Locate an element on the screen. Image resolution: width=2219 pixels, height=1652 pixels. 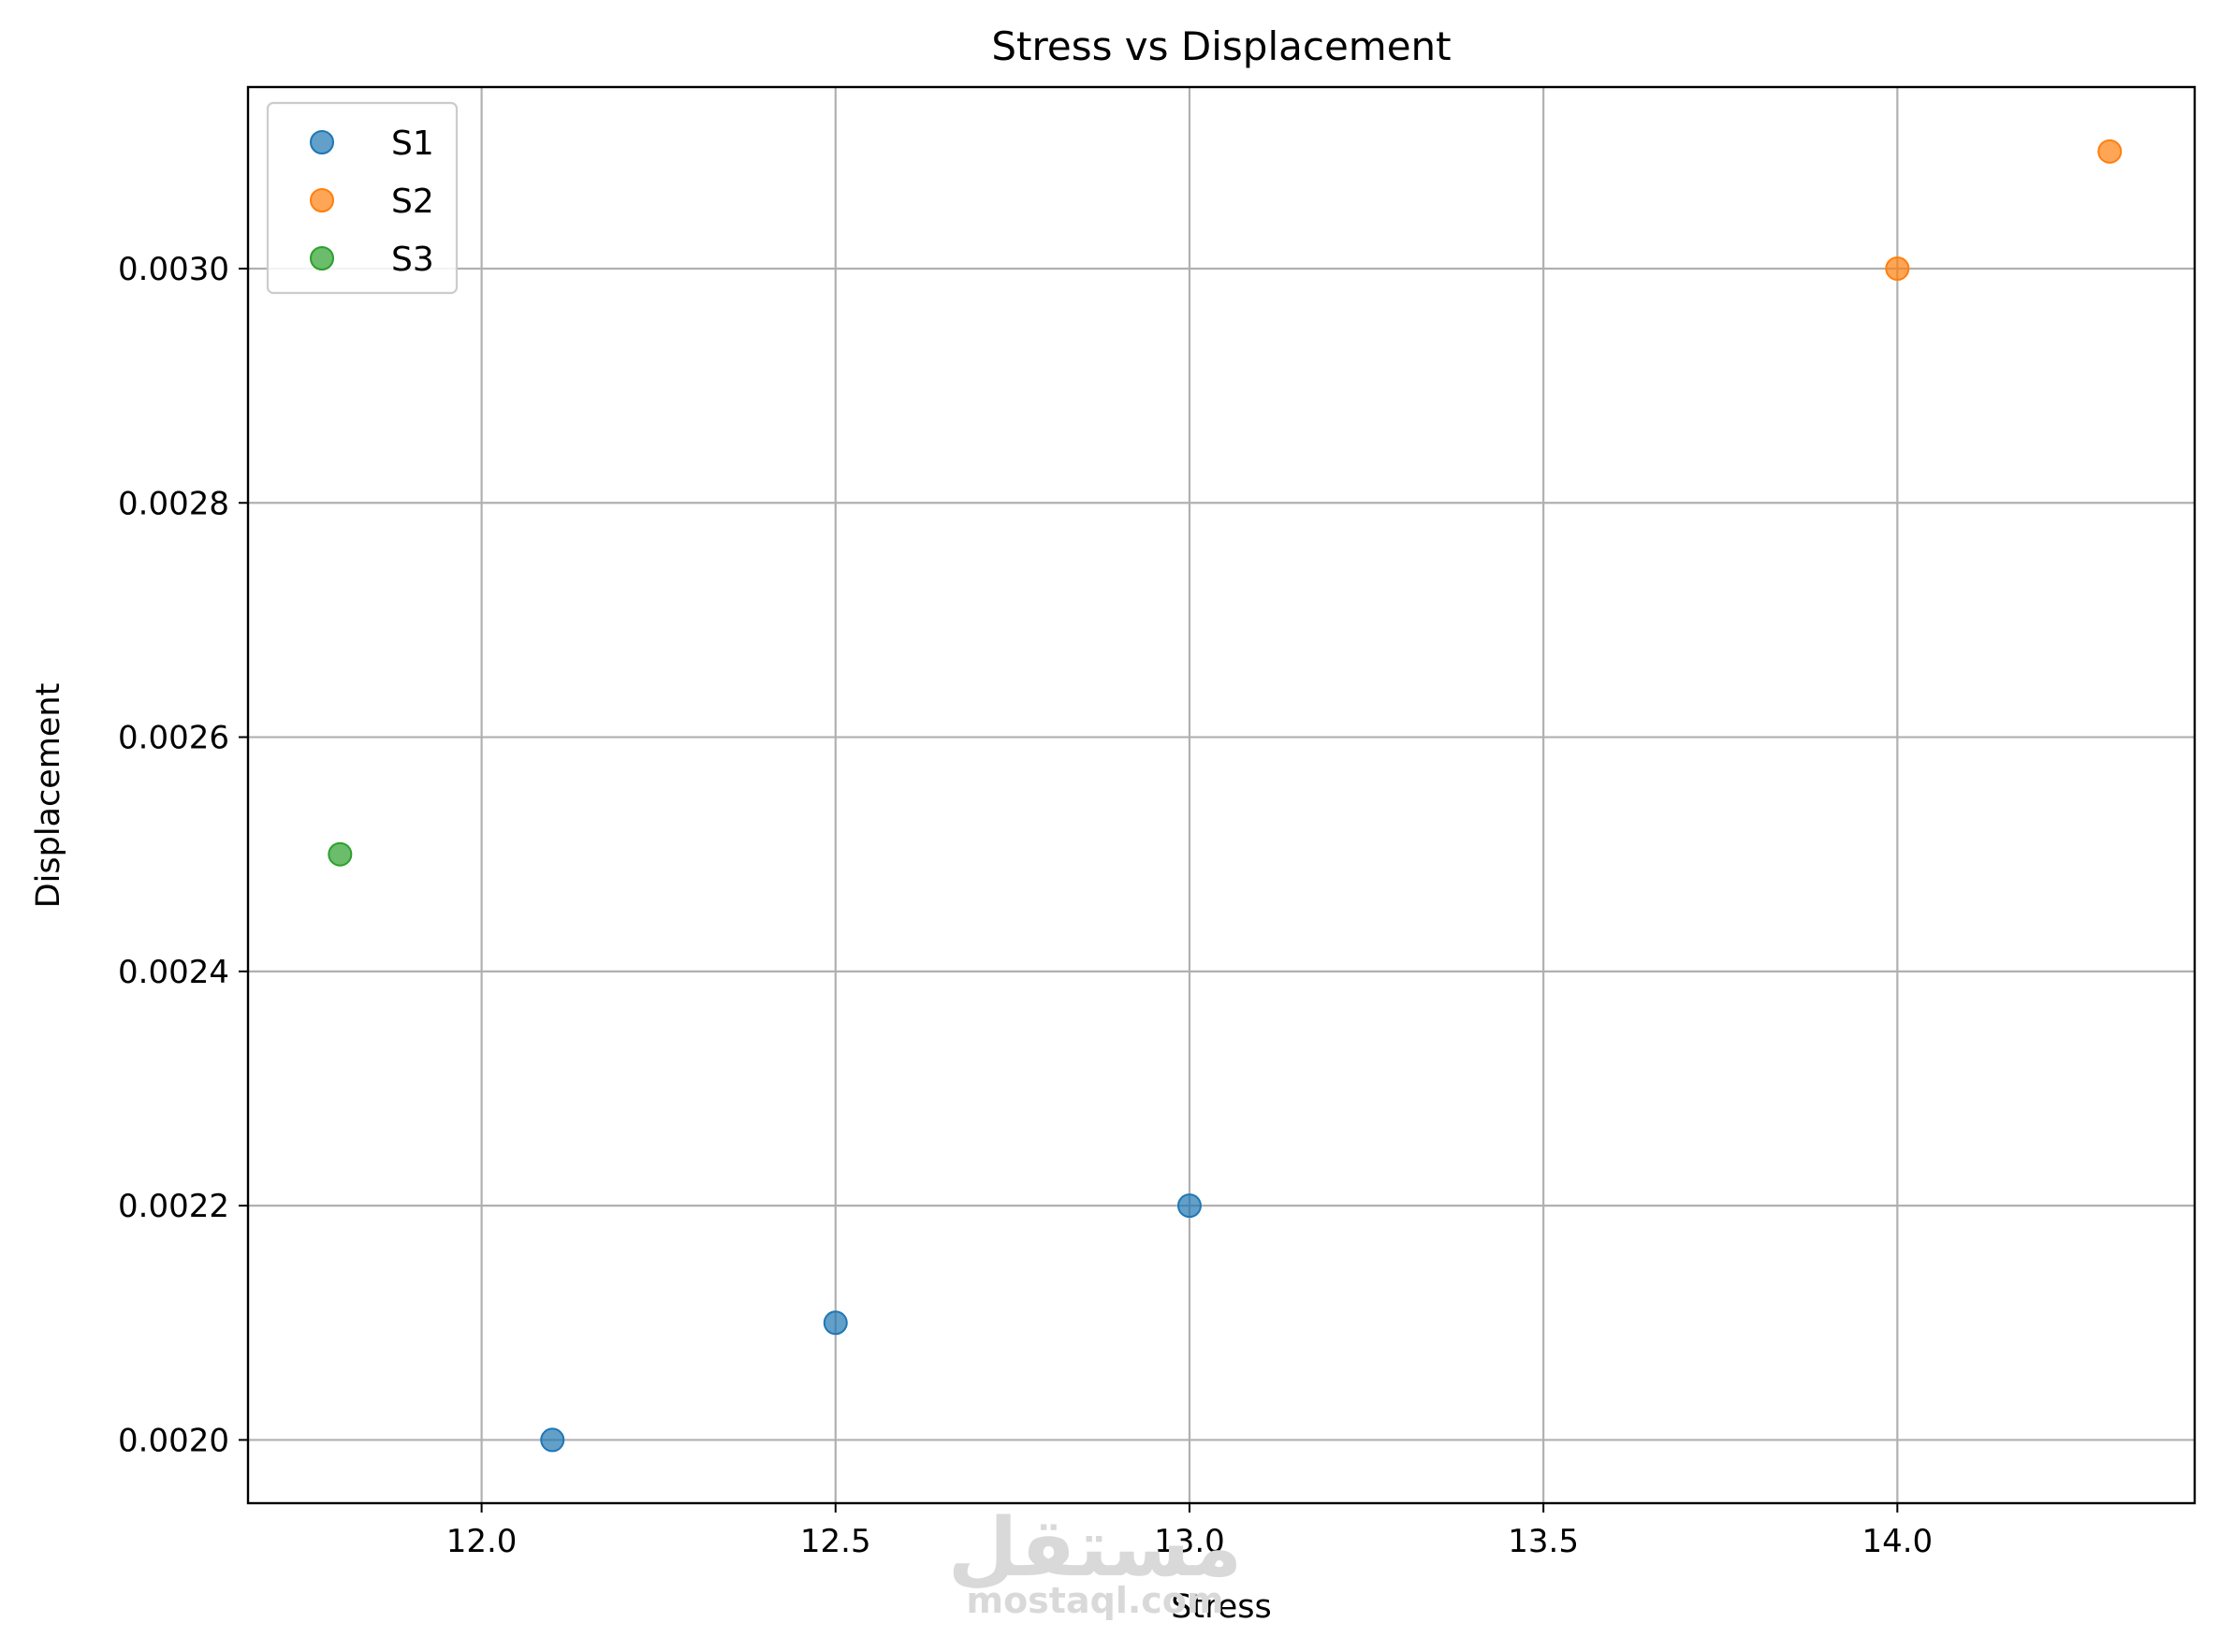
chart-title: Stress vs Displacement is located at coordinates (1221, 46).